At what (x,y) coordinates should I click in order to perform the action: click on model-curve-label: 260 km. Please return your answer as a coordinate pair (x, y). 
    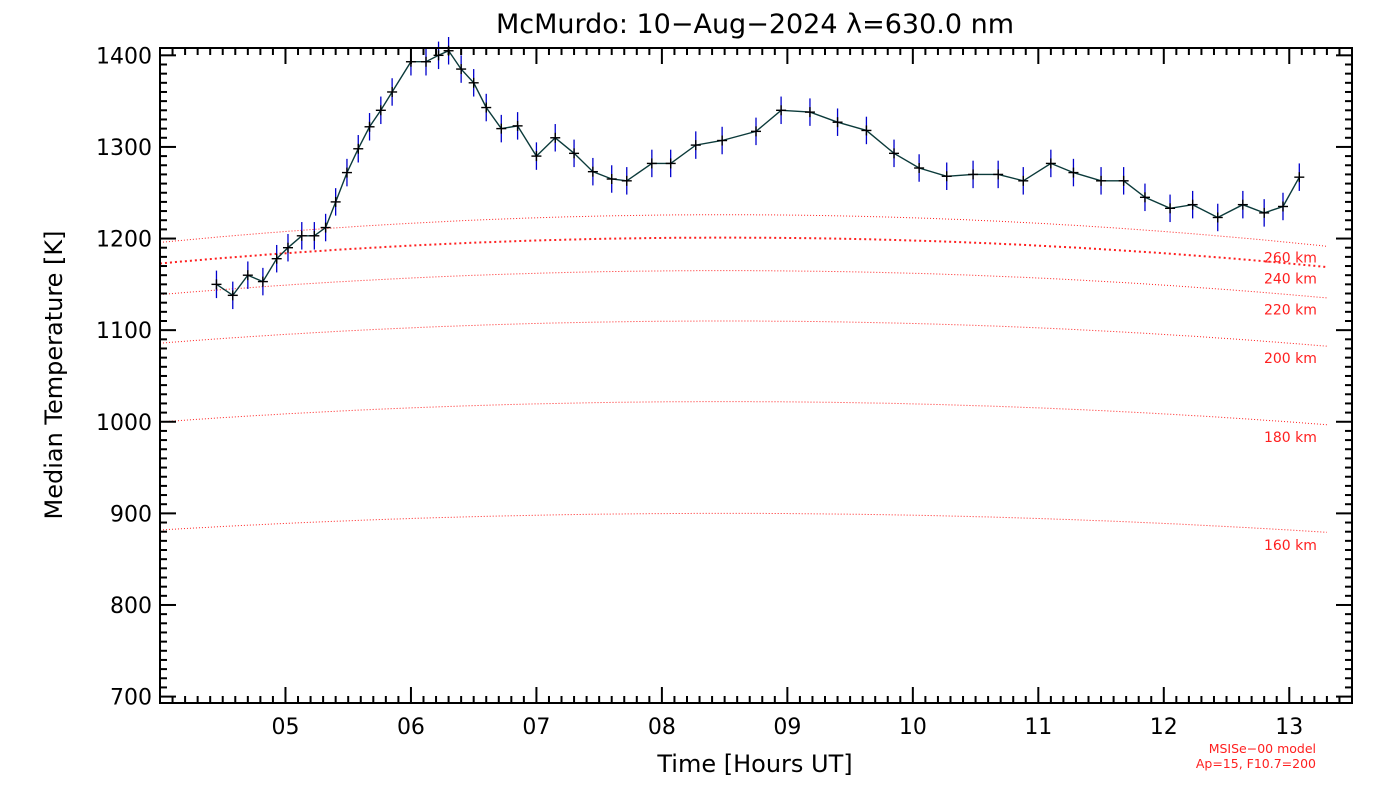
    Looking at the image, I should click on (1290, 258).